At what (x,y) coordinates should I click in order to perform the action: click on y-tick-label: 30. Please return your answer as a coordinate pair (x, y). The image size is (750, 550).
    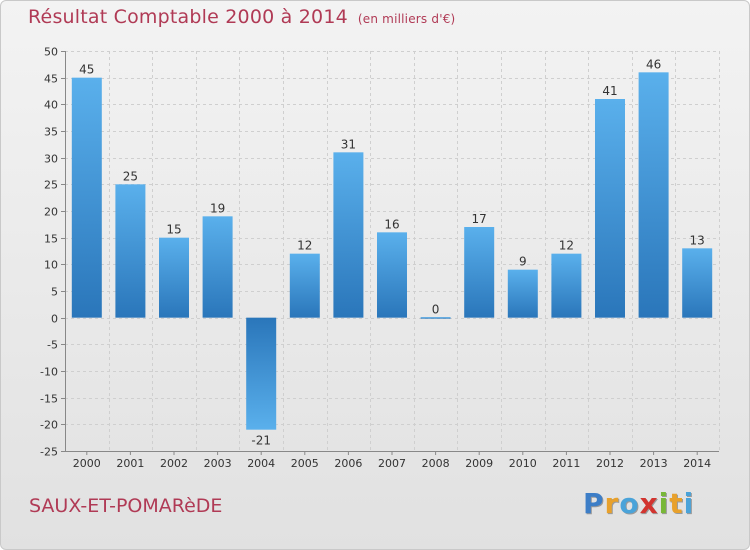
    Looking at the image, I should click on (51, 159).